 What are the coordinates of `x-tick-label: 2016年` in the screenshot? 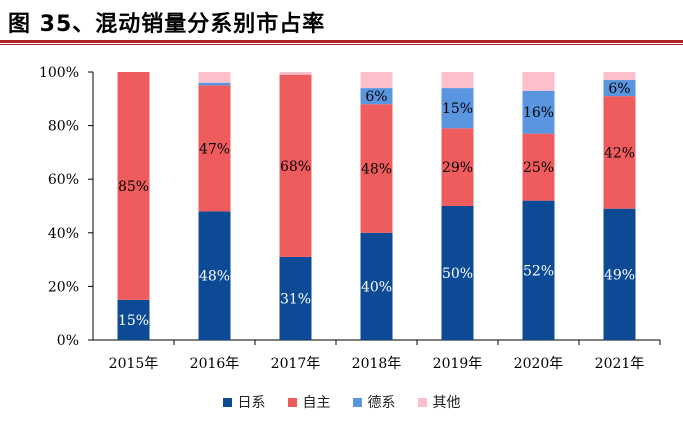 It's located at (215, 364).